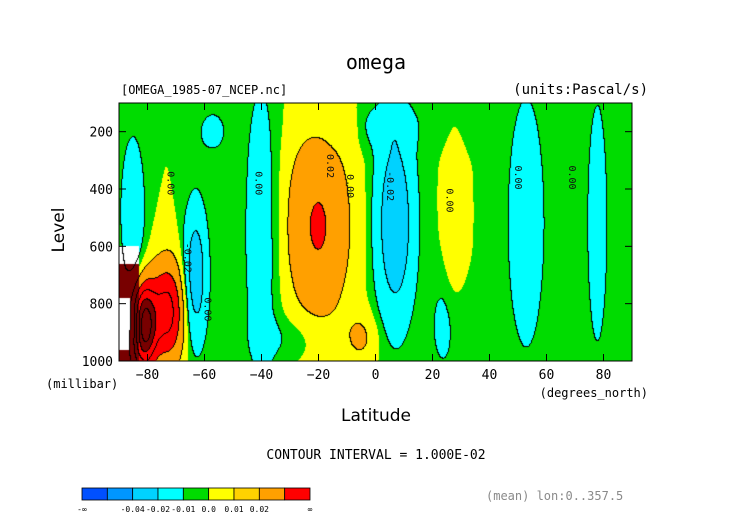 The height and width of the screenshot is (532, 752). Describe the element at coordinates (101, 190) in the screenshot. I see `y-tick-label: 400` at that location.